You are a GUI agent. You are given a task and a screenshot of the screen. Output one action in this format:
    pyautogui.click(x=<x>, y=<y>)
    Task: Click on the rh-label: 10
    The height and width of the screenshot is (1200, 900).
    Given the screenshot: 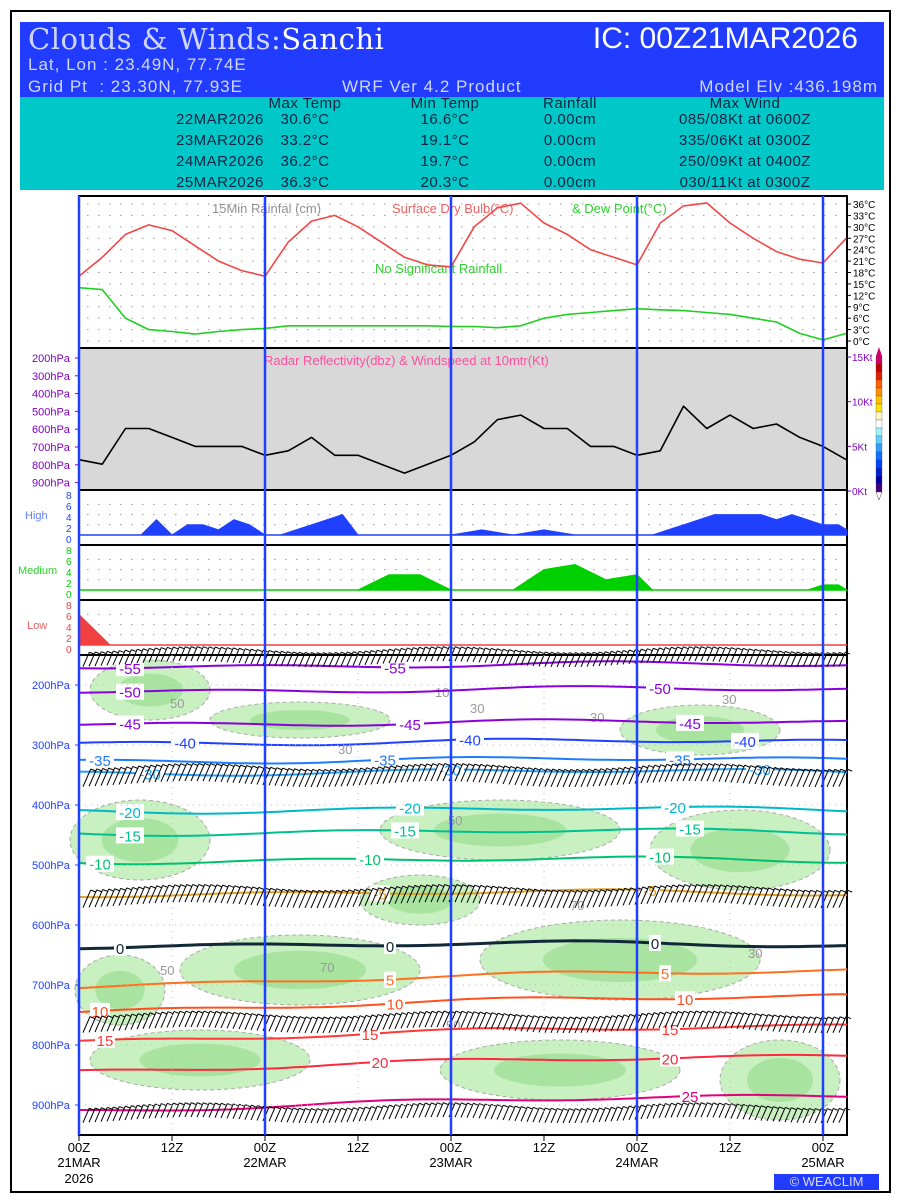 What is the action you would take?
    pyautogui.click(x=442, y=692)
    